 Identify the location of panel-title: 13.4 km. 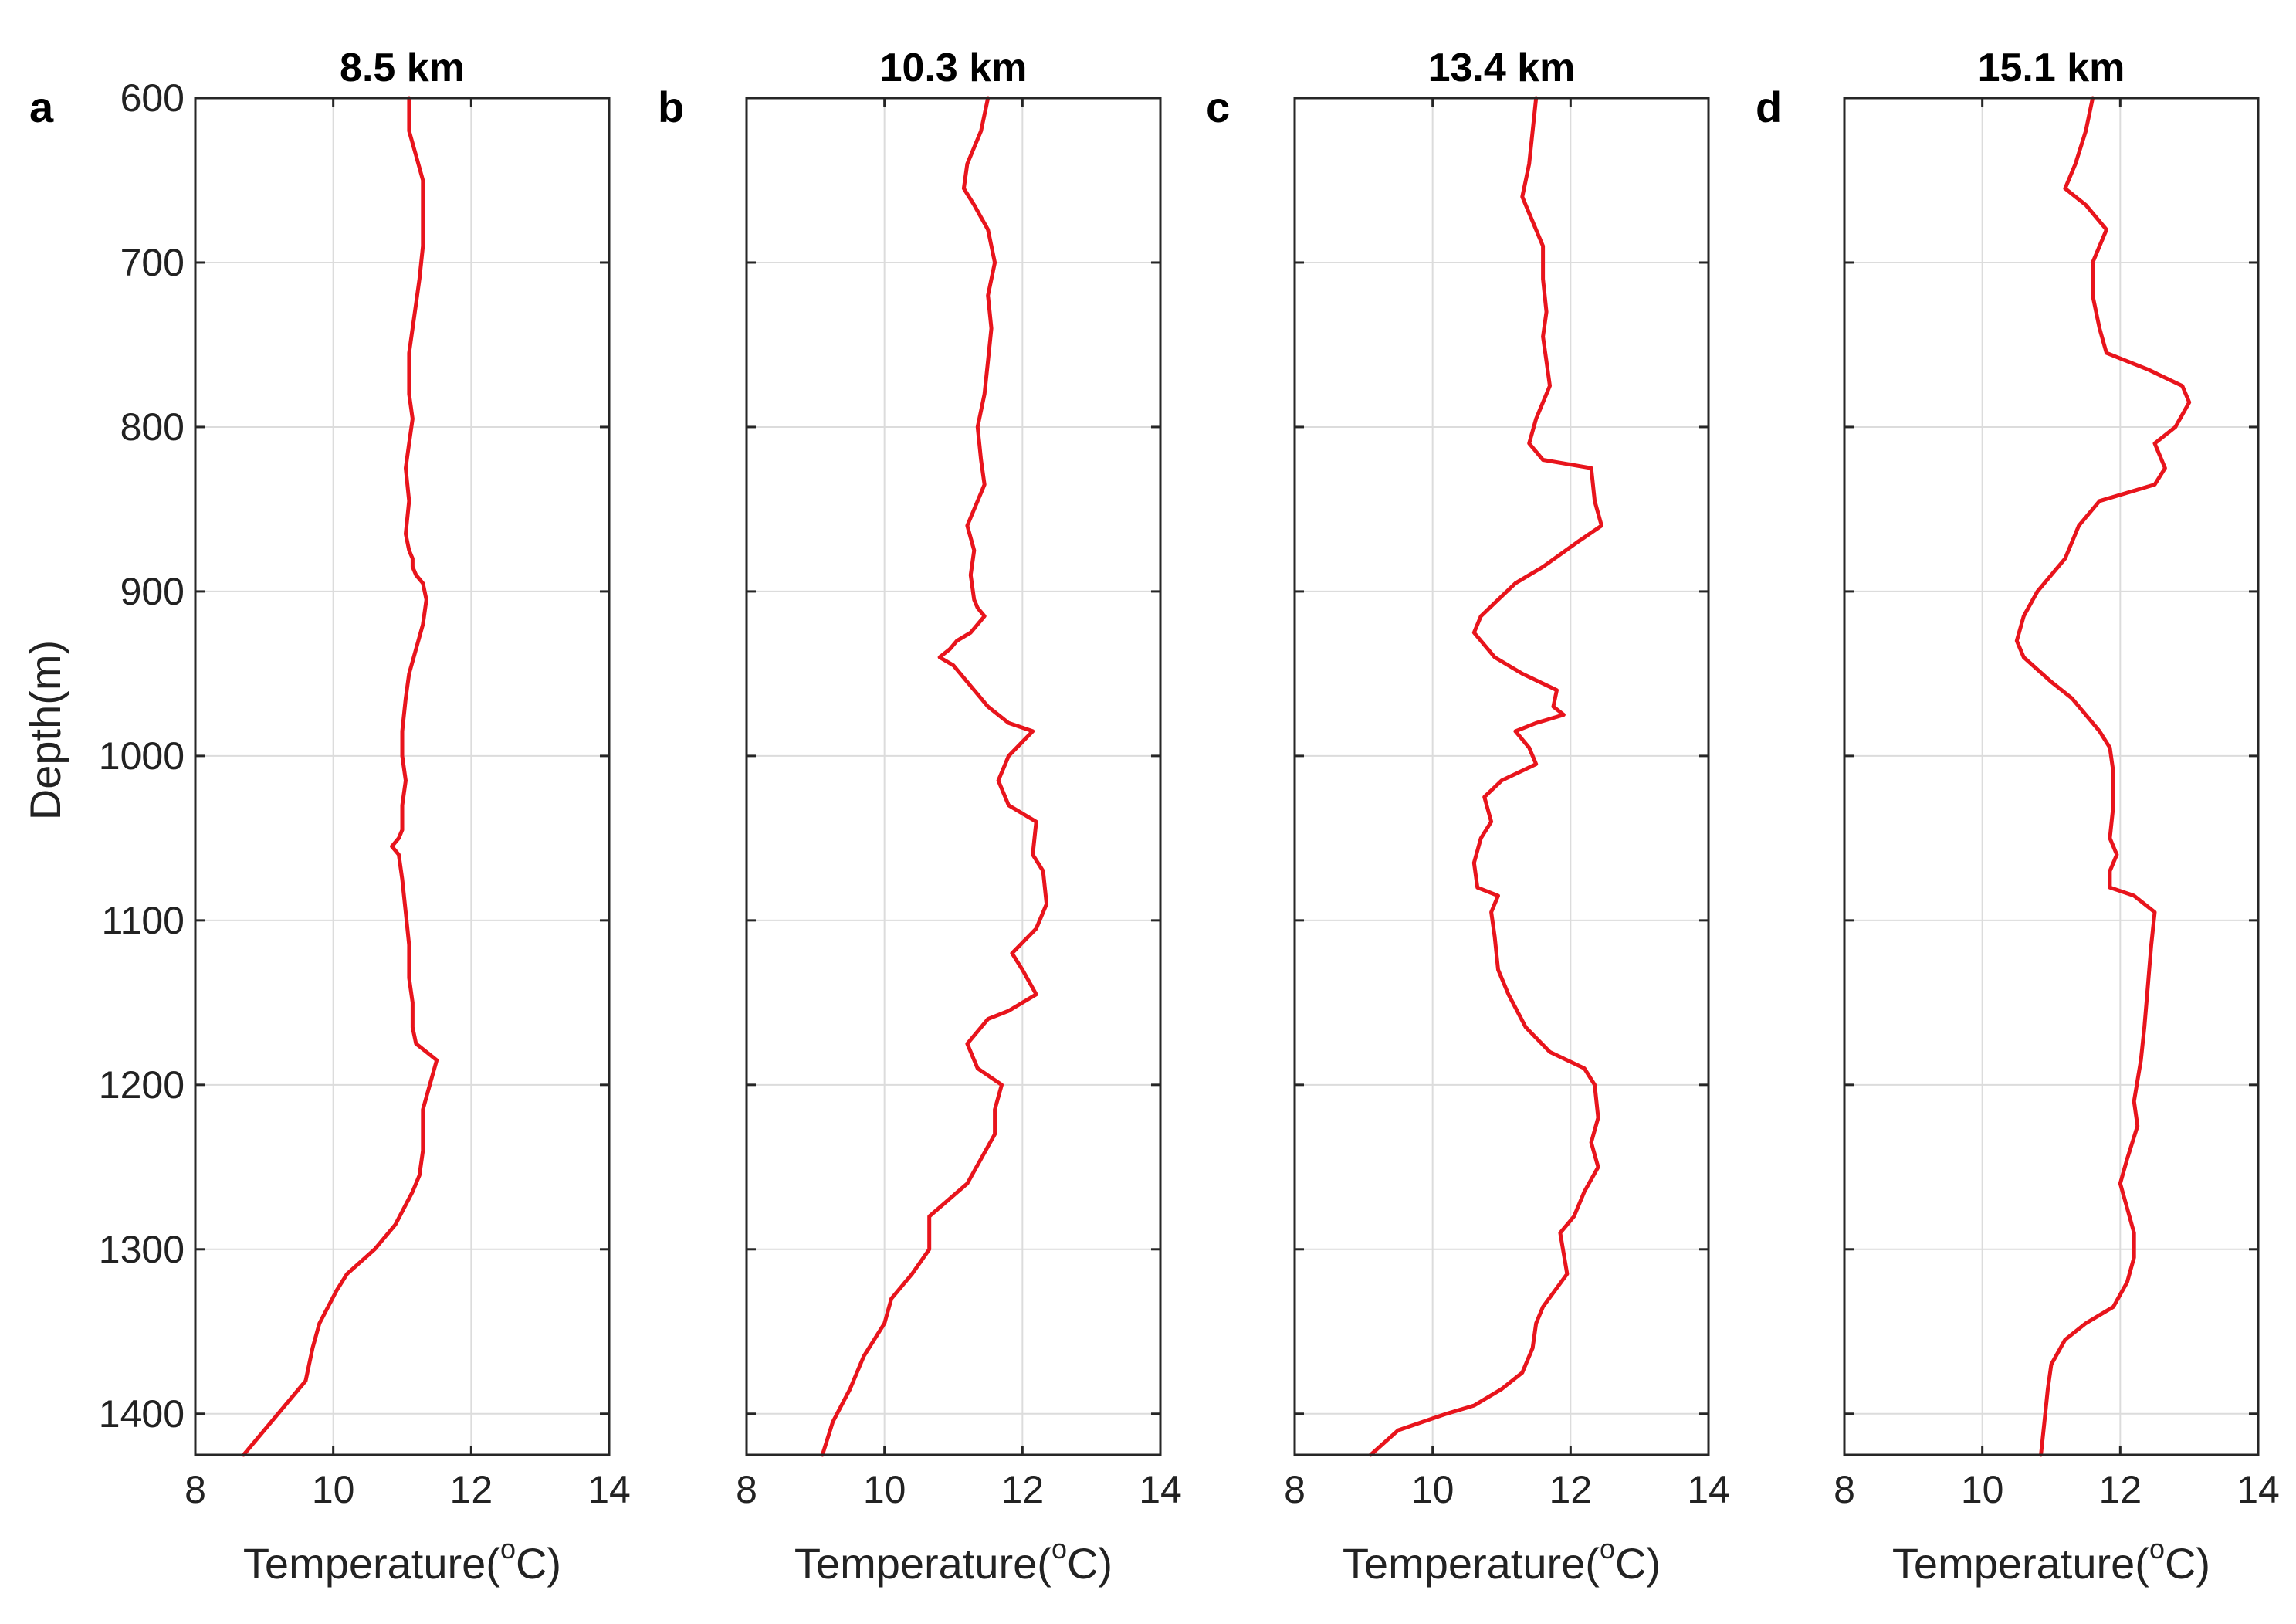
(1502, 68).